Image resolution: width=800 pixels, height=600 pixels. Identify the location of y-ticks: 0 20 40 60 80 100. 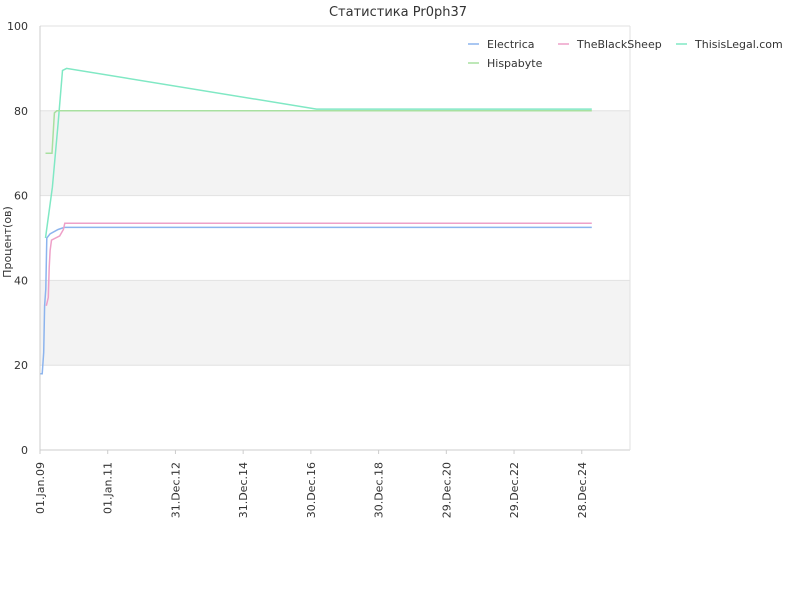
(17, 238).